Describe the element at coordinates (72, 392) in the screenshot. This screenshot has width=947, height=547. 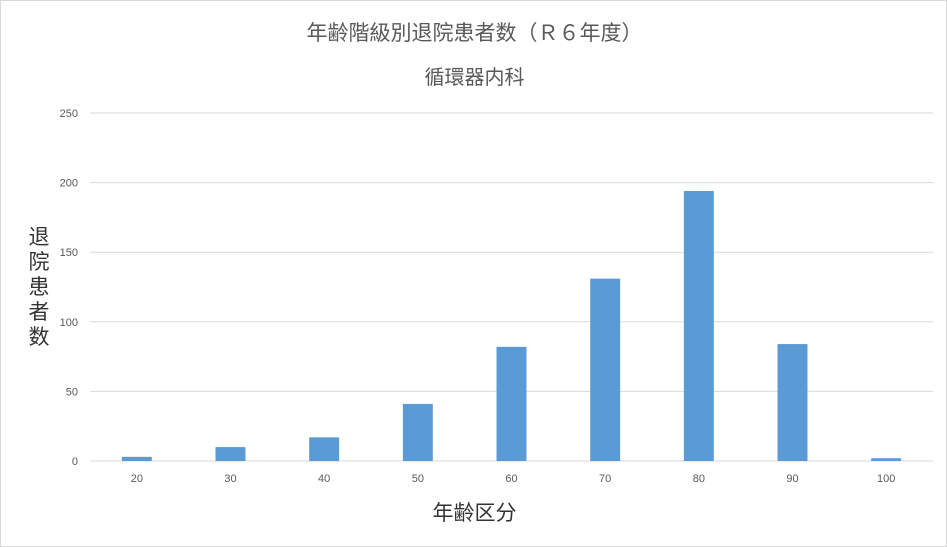
I see `y-tick-label: 50` at that location.